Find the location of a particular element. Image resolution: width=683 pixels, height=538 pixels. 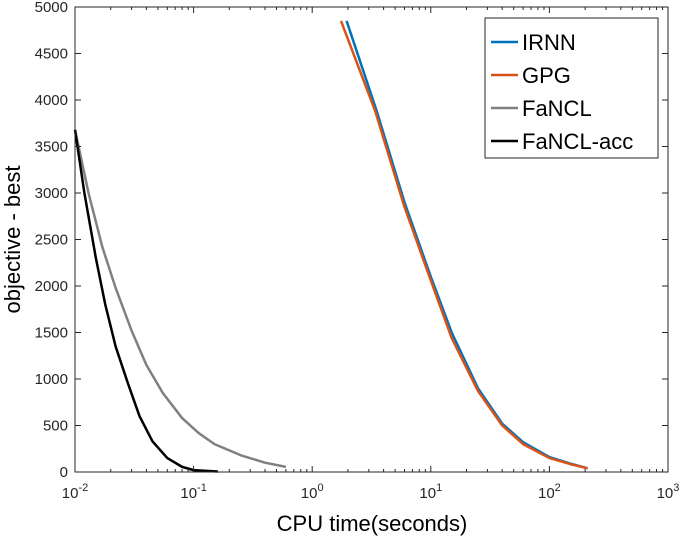

x-axis-label: CPU time(seconds) is located at coordinates (372, 523).